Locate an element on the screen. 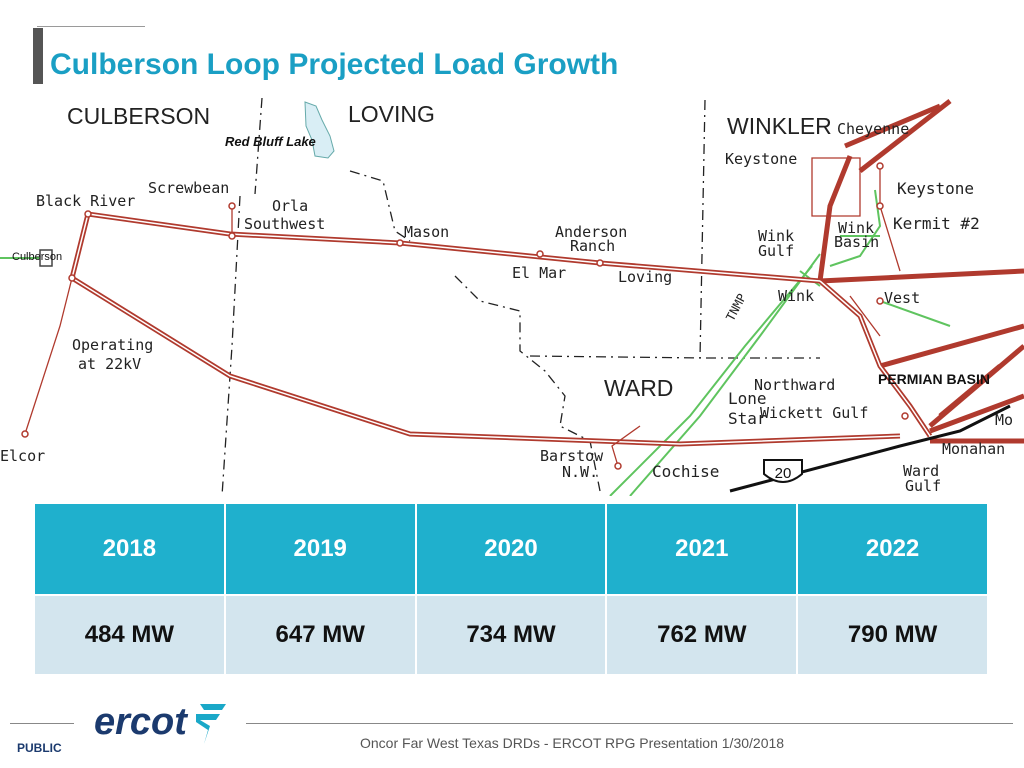  label-anderson: Anderson is located at coordinates (591, 232).